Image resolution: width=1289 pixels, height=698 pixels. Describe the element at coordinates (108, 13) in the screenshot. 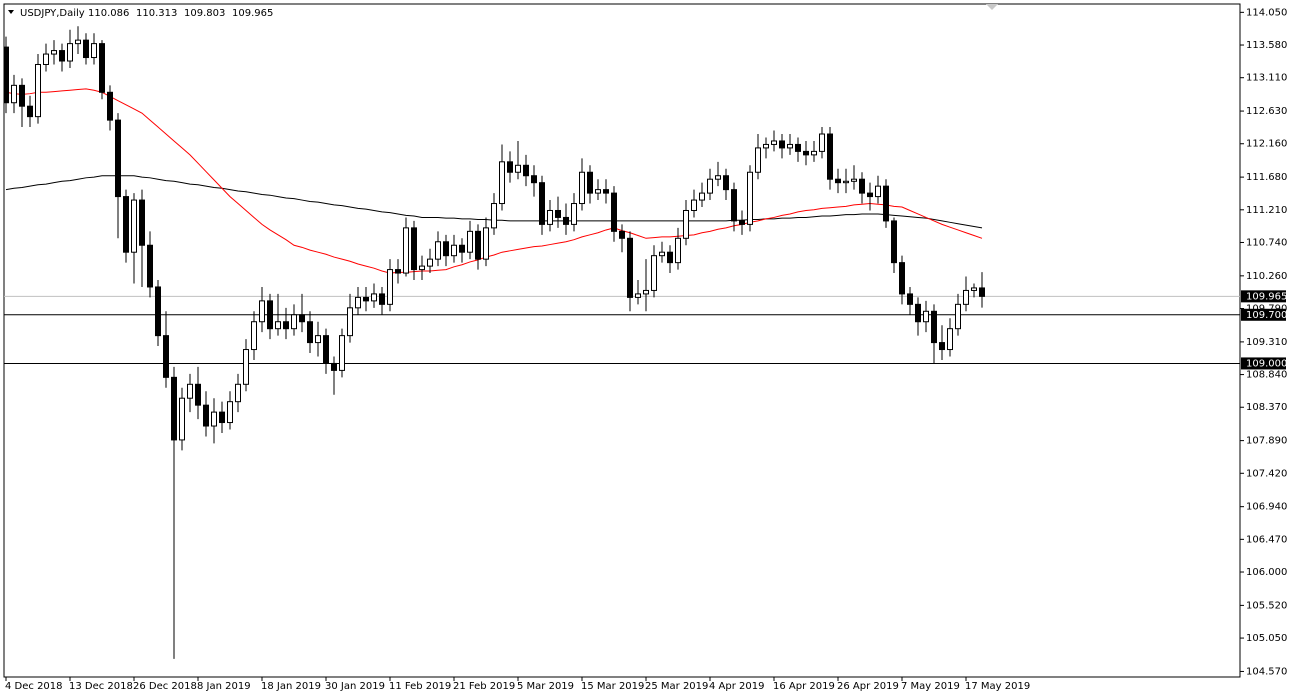

I see `header-value: 110.086` at that location.